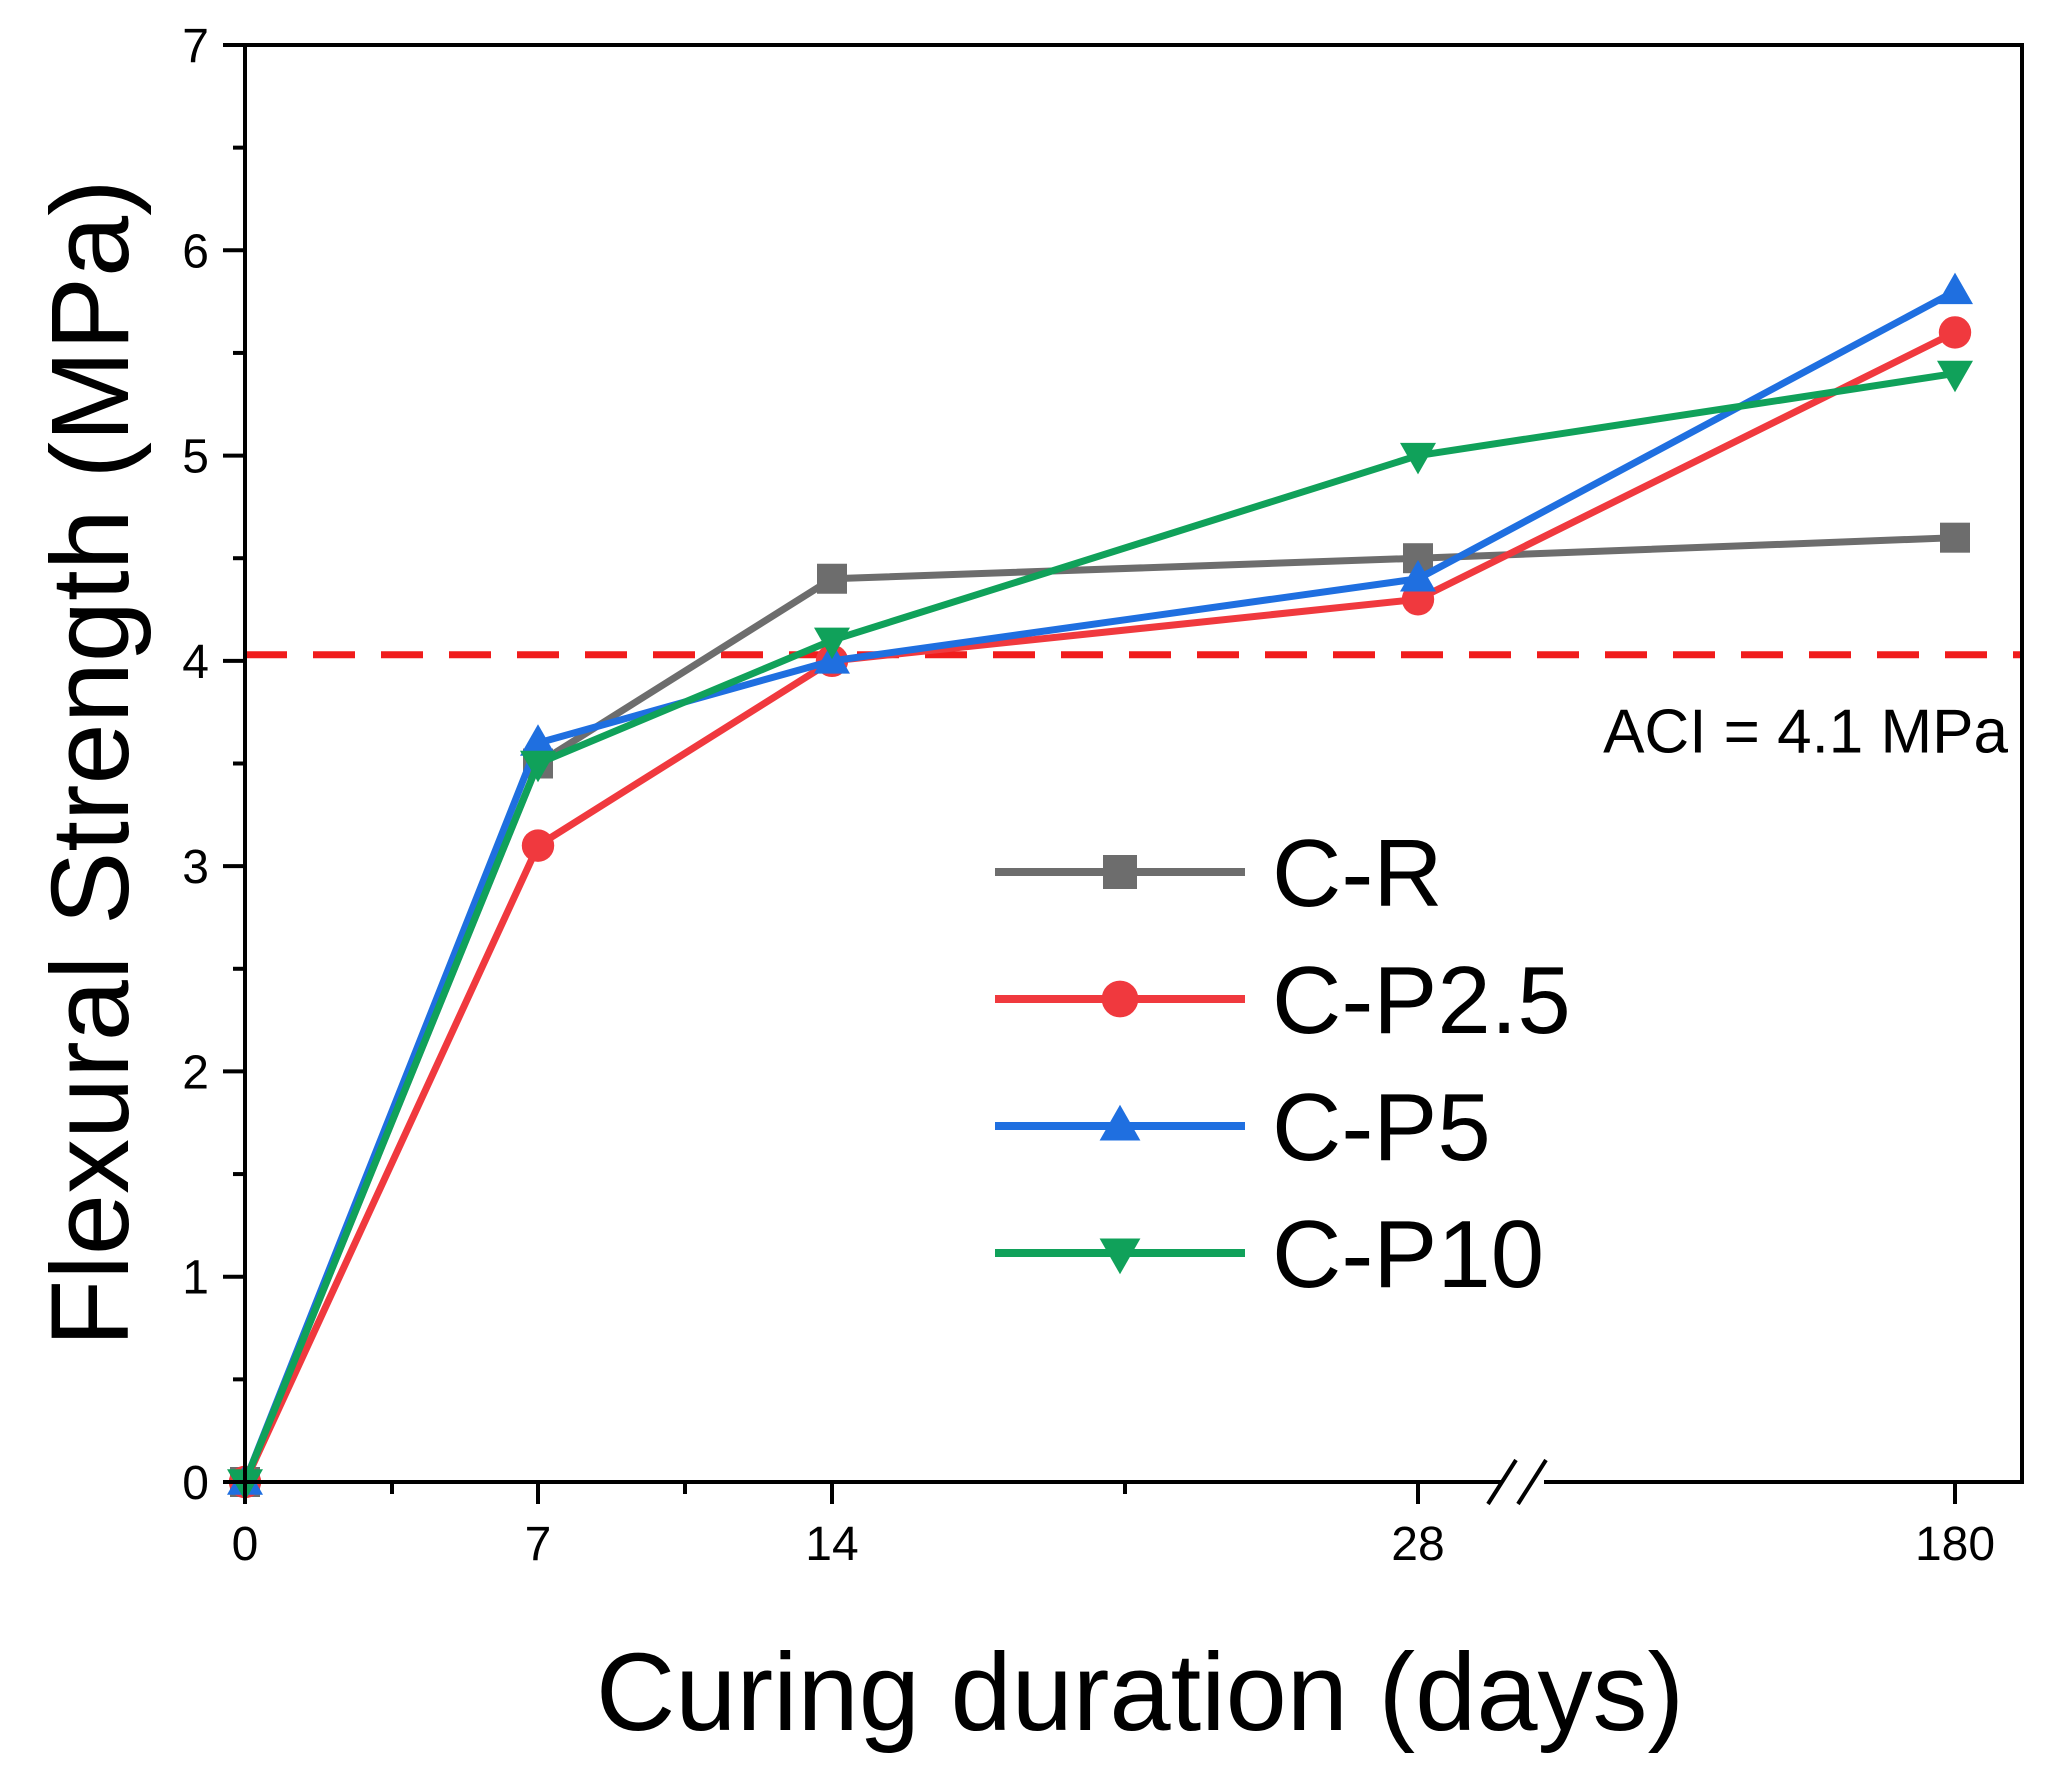  I want to click on legend-item: C-P2.5, so click(1283, 1000).